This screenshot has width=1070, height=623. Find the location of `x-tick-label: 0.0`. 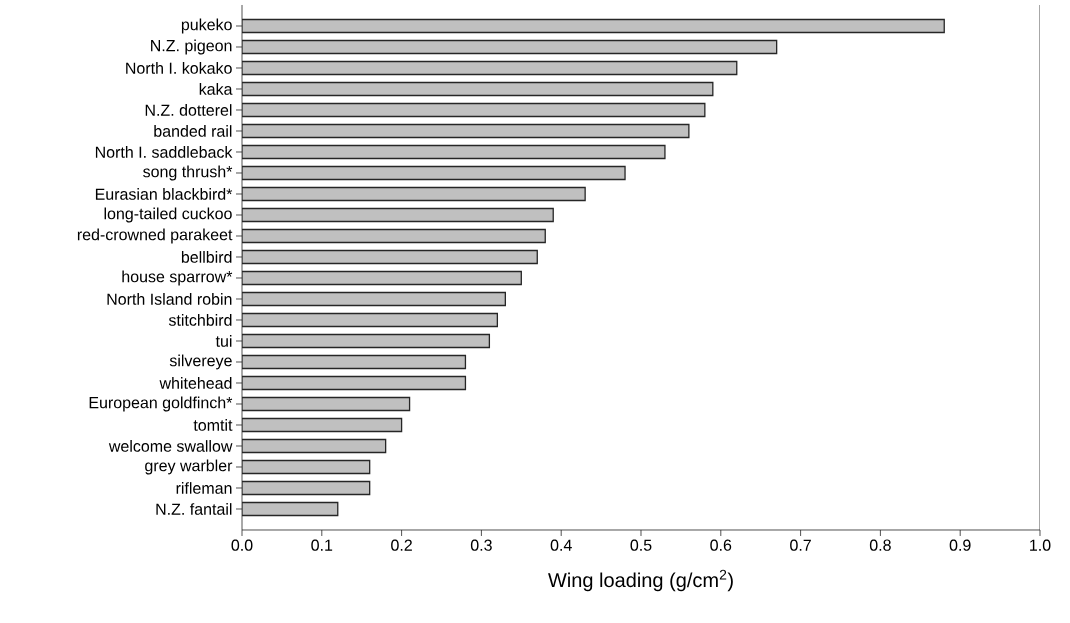

x-tick-label: 0.0 is located at coordinates (242, 545).